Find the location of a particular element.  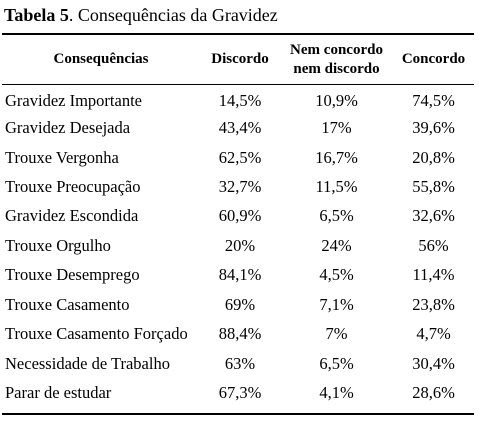

cell-concordo: 32,6% is located at coordinates (433, 216).